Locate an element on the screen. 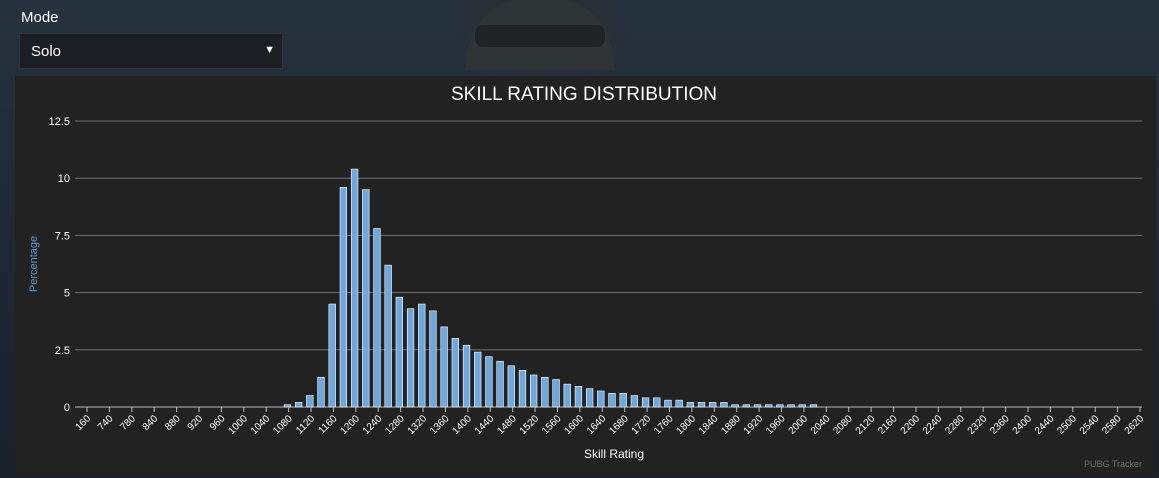 Image resolution: width=1159 pixels, height=478 pixels. x-tick-label: 960 is located at coordinates (218, 423).